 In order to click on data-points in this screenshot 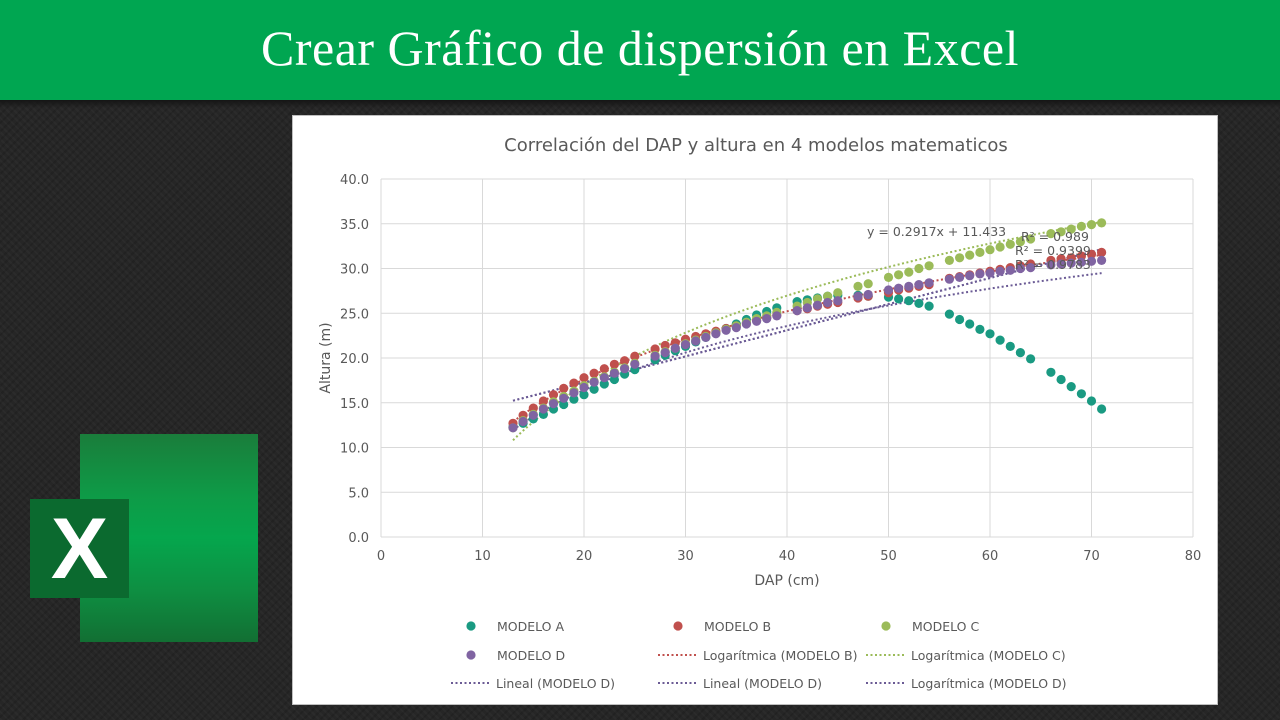, I will do `click(807, 325)`.